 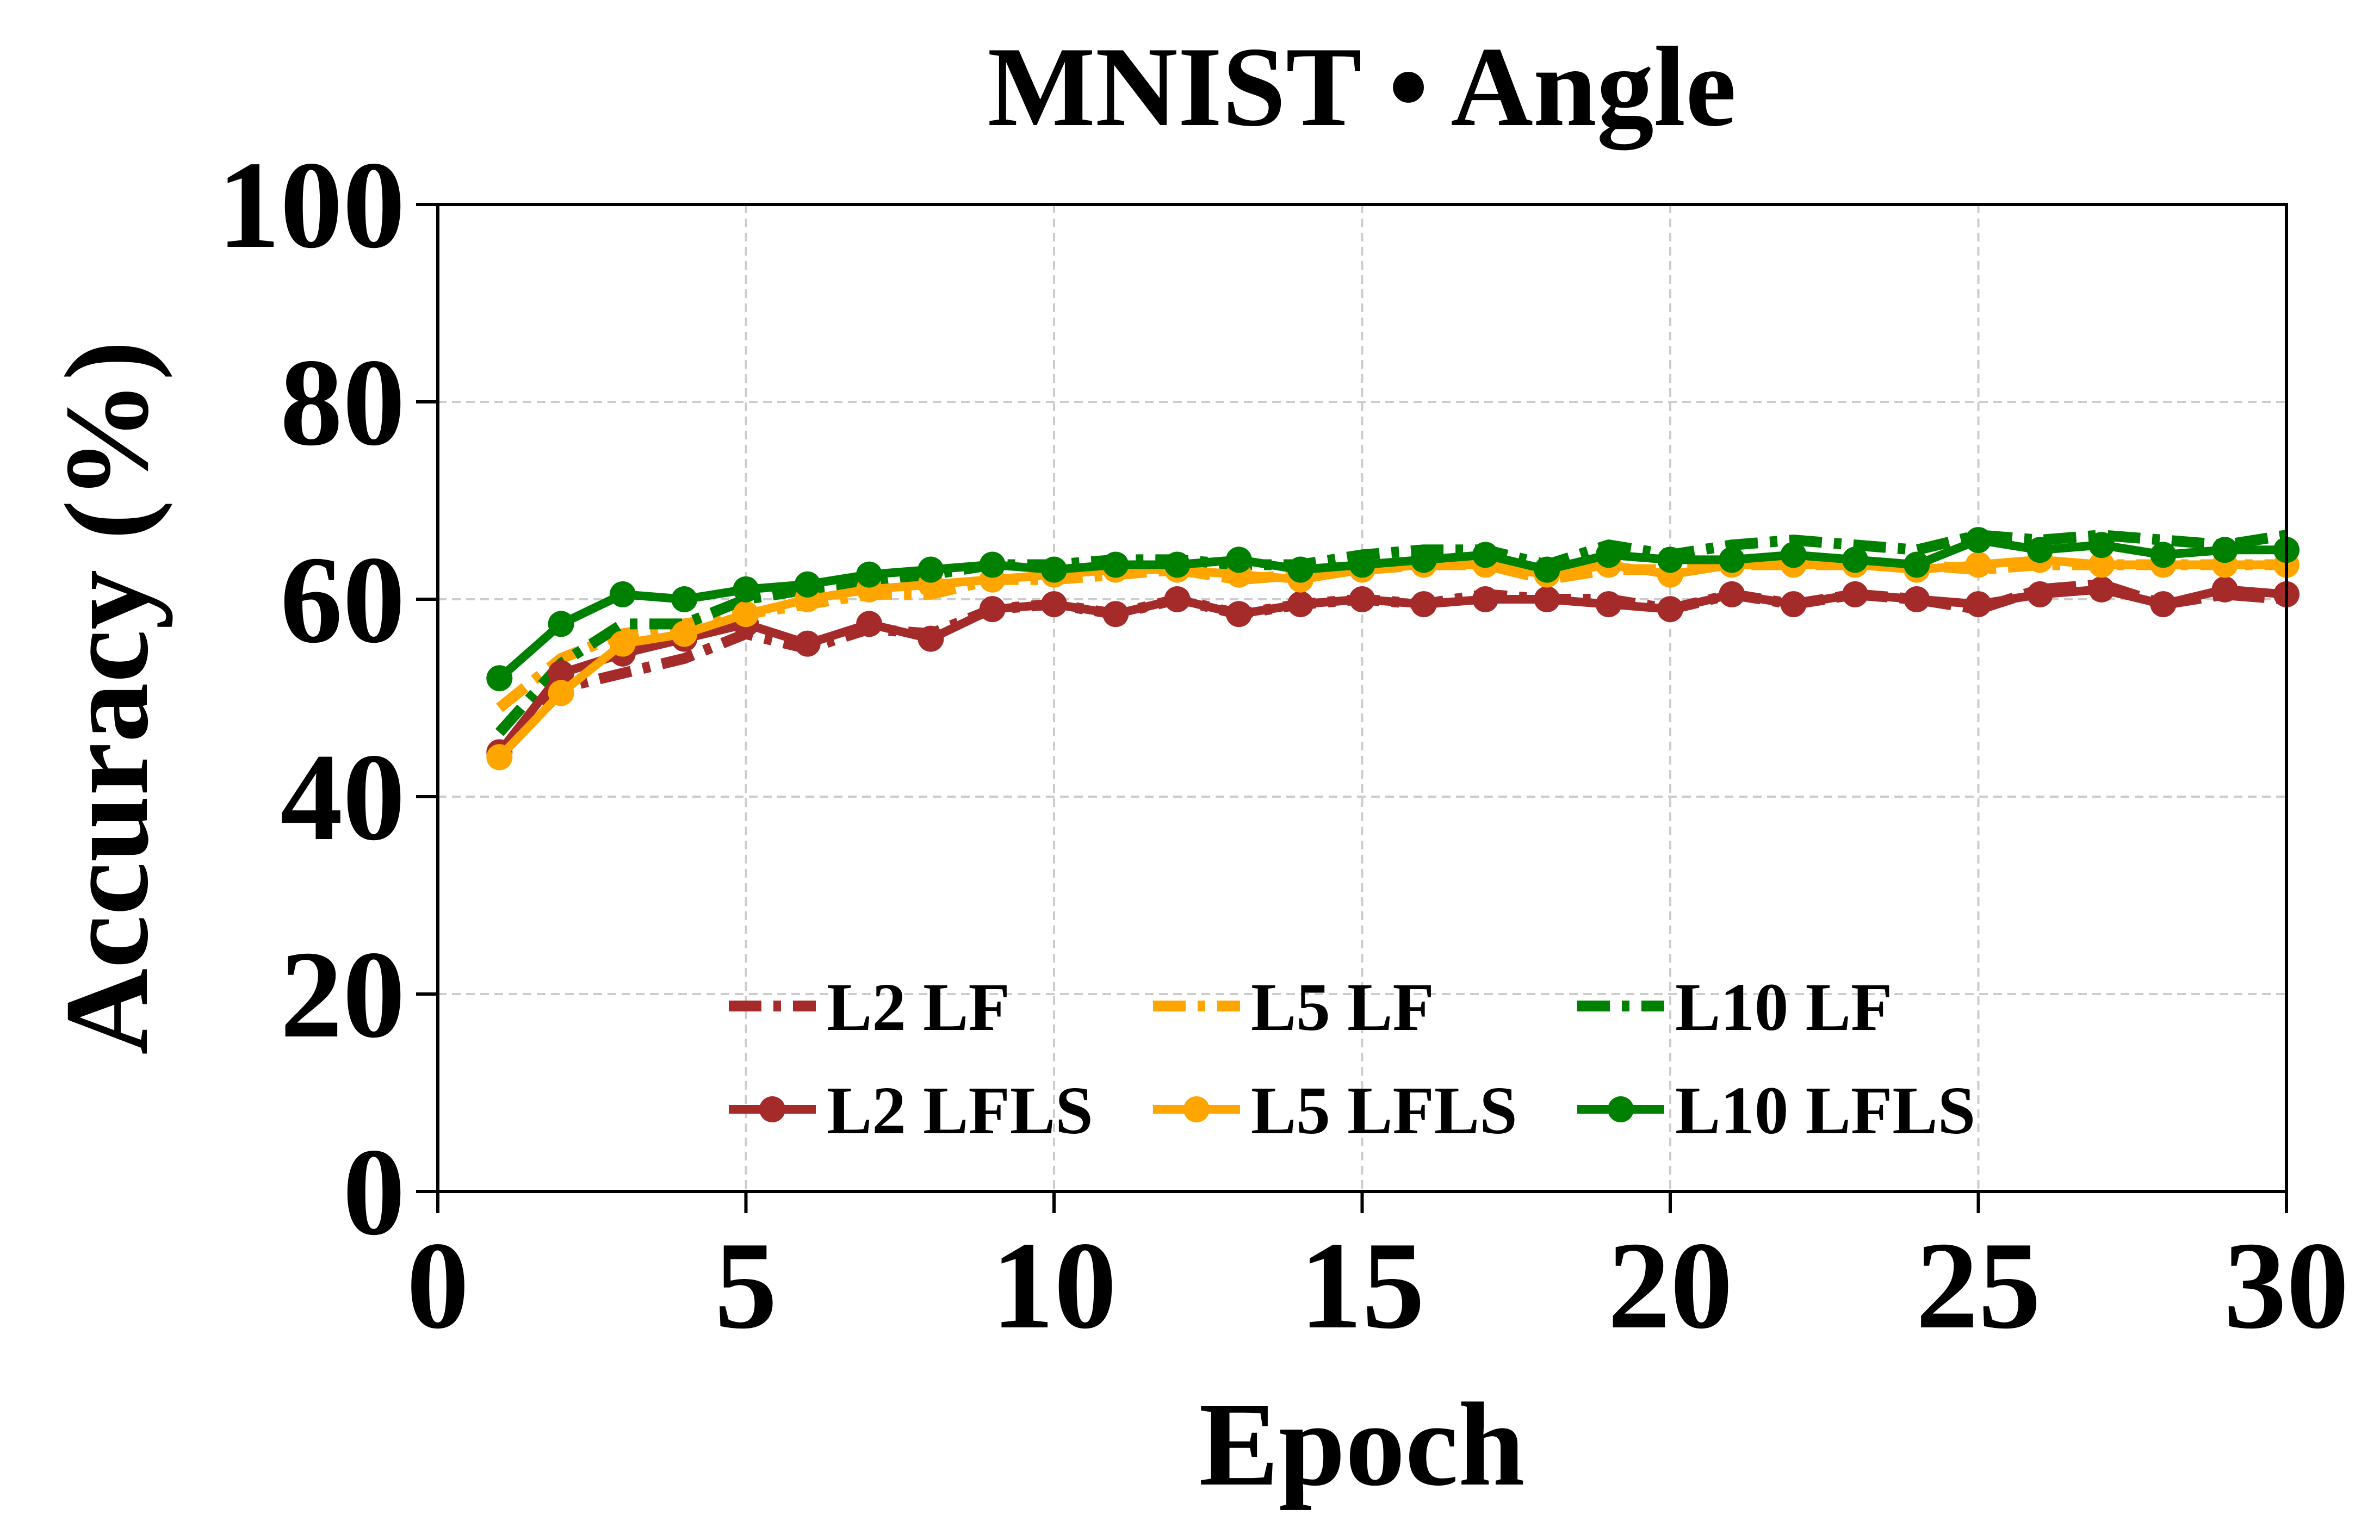 What do you see at coordinates (1825, 1110) in the screenshot?
I see `legend-label: L10 LFLS` at bounding box center [1825, 1110].